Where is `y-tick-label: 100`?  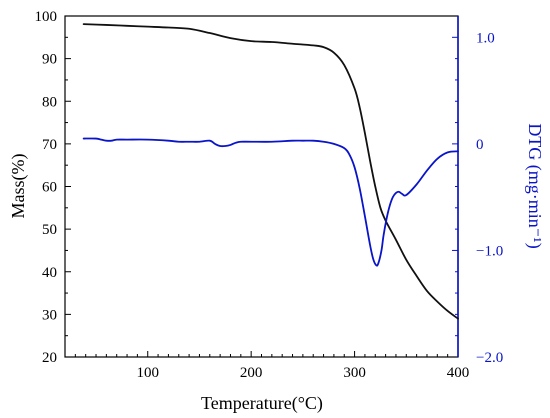 y-tick-label: 100 is located at coordinates (46, 17).